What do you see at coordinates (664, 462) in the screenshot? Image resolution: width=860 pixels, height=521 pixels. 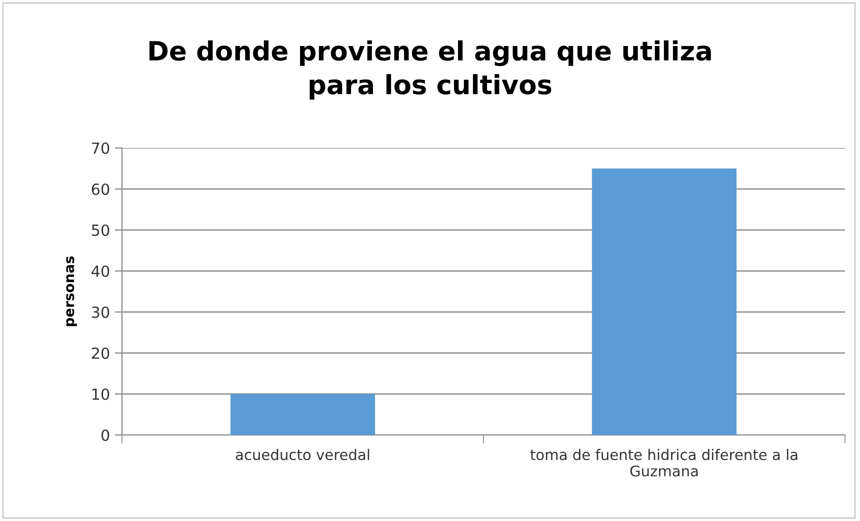 I see `x-tick-label: toma de fuente hidrica diferente a la Guzmana` at bounding box center [664, 462].